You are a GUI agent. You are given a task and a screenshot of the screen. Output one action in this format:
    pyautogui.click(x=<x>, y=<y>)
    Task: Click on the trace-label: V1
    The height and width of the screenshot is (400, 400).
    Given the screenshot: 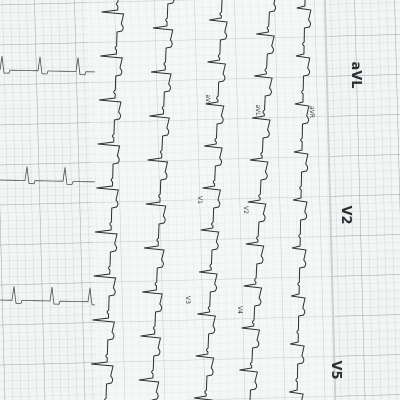 What is the action you would take?
    pyautogui.click(x=199, y=200)
    